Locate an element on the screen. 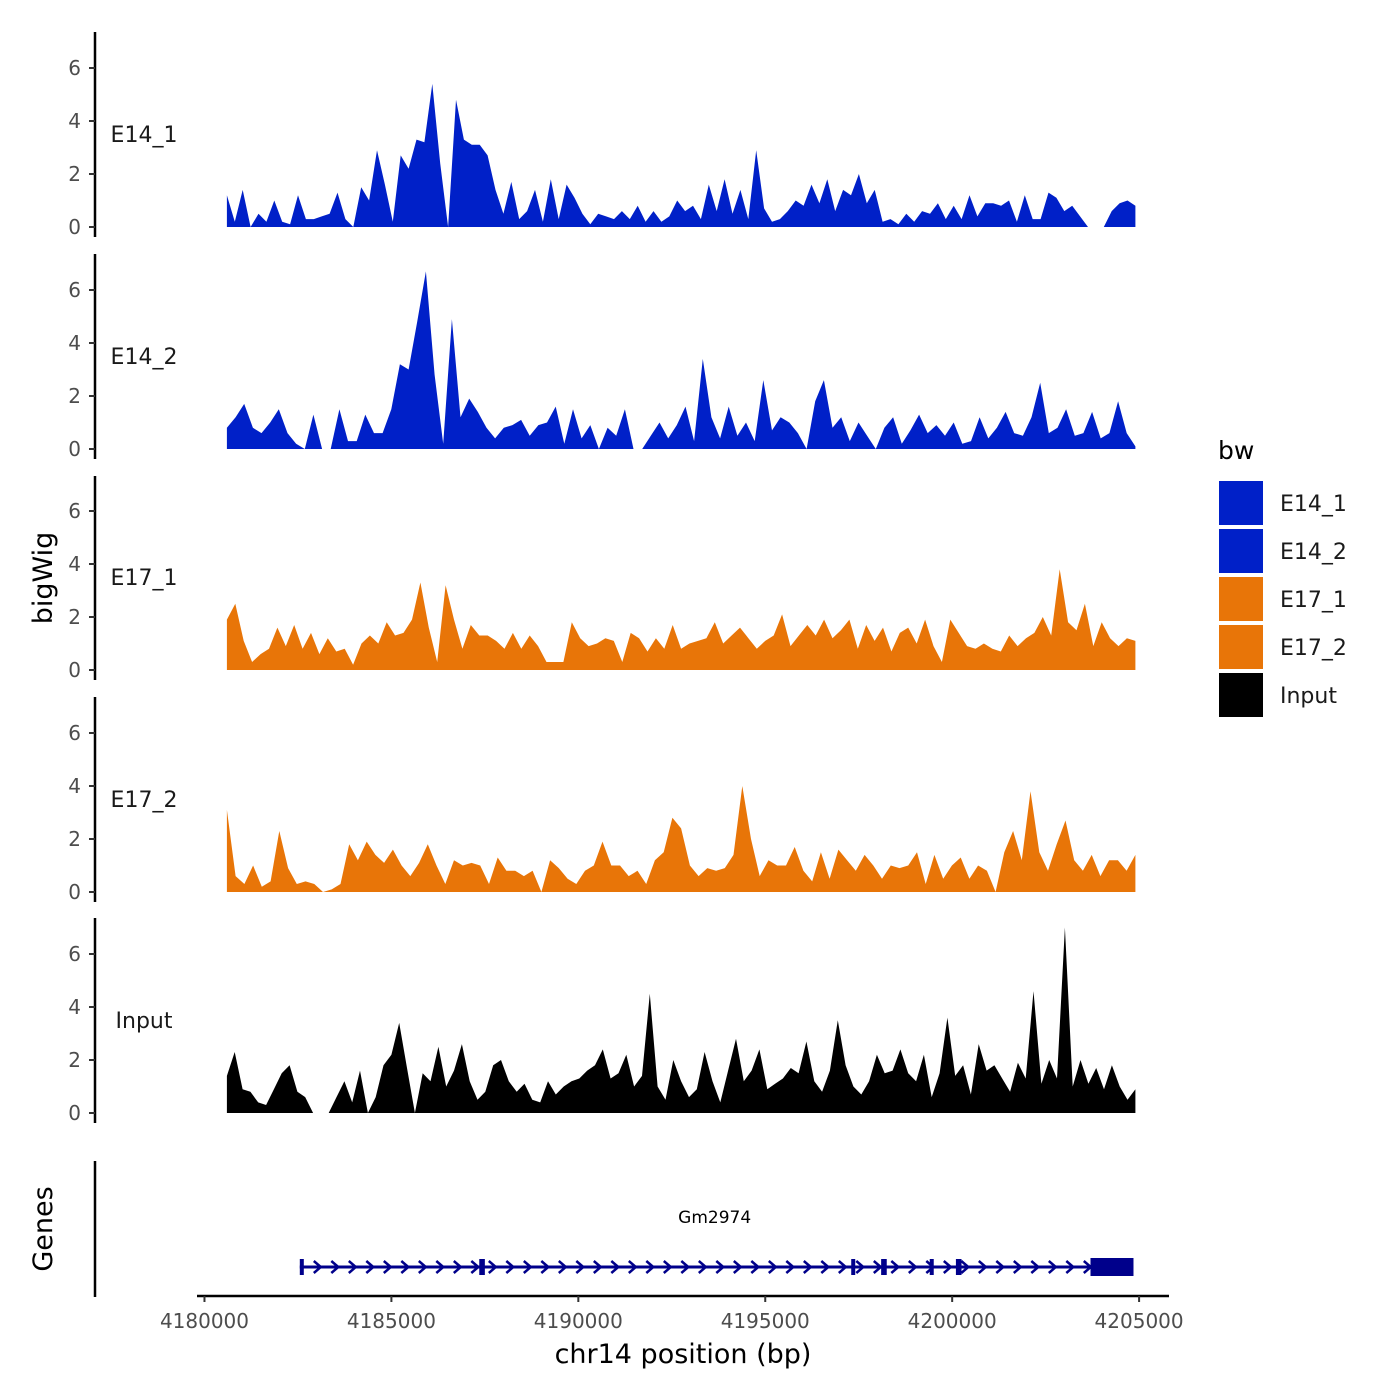 The image size is (1400, 1400). x-tick-label: 4185000 is located at coordinates (391, 1321).